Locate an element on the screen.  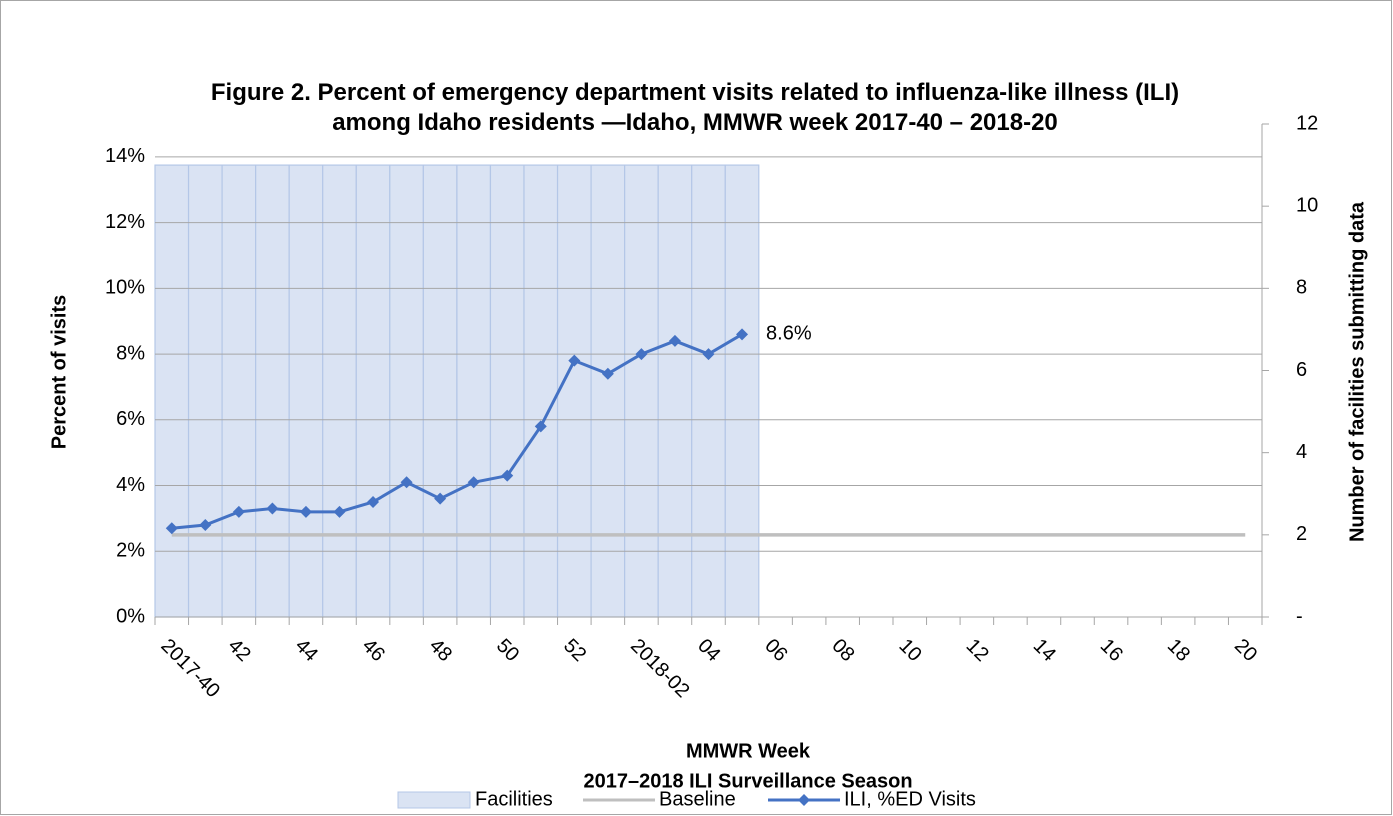
y-tick-label: 8% is located at coordinates (130, 353).